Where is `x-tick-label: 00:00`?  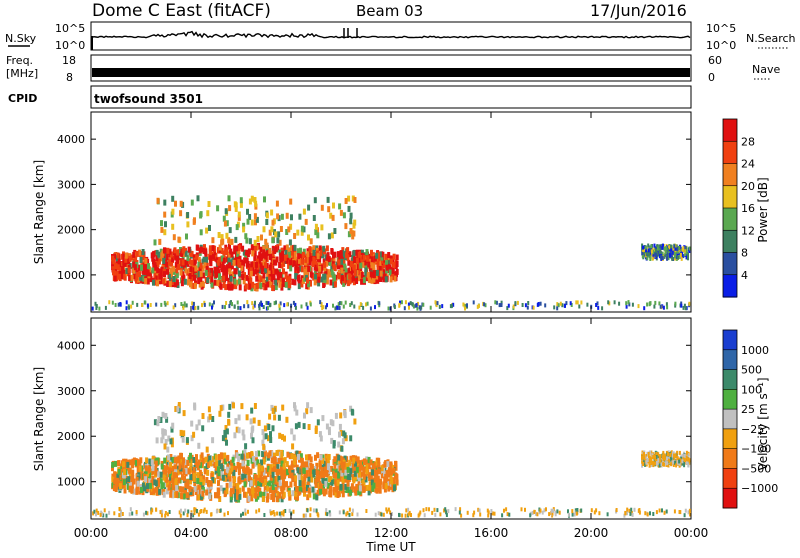
x-tick-label: 00:00 is located at coordinates (91, 533).